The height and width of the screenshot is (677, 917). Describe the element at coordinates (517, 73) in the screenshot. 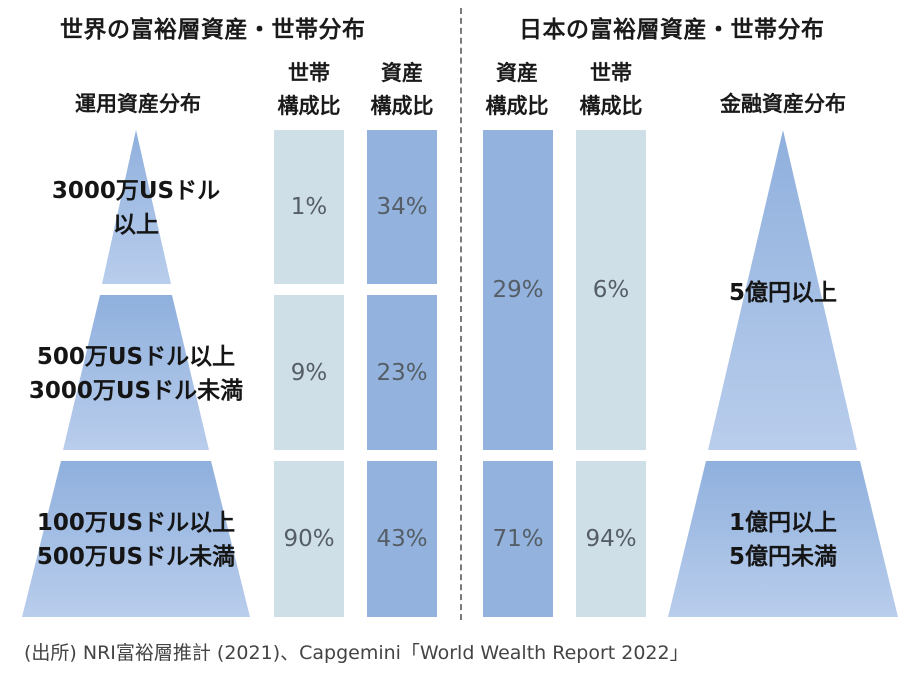

I see `right-col1-header-line1: 資産` at that location.